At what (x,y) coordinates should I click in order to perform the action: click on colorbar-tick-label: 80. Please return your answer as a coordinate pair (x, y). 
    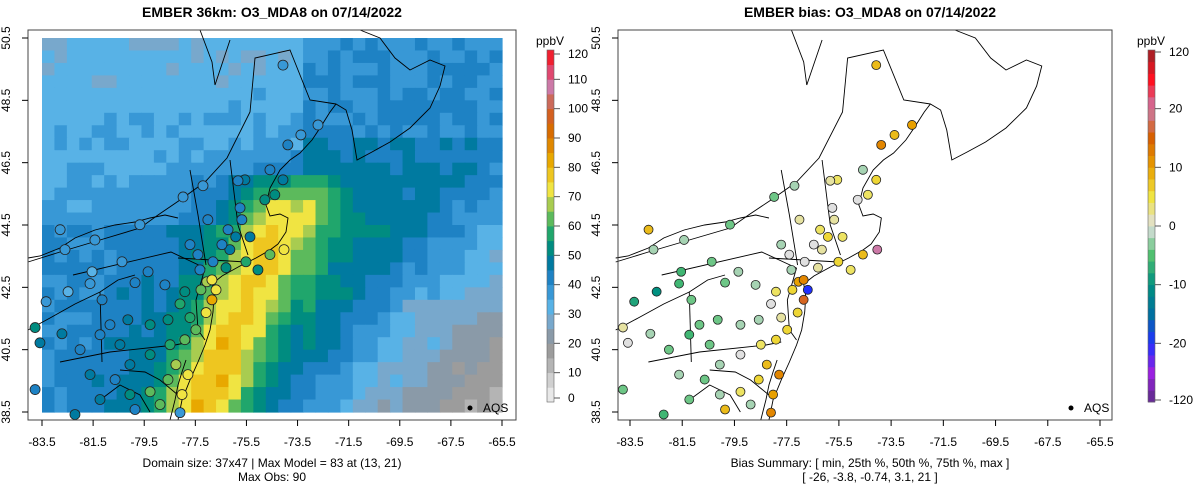
    Looking at the image, I should click on (575, 167).